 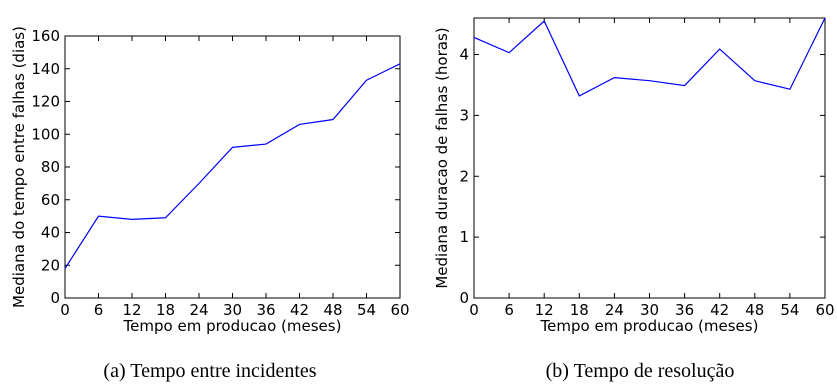 I want to click on y-tick-label-a: 60, so click(x=50, y=200).